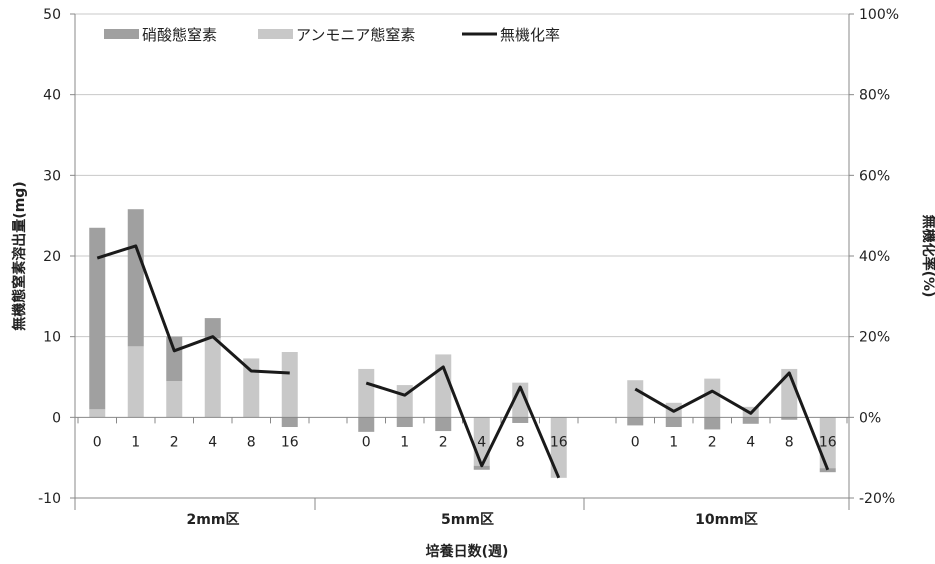 The height and width of the screenshot is (564, 935). I want to click on legend-label: 硝酸態窒素, so click(179, 35).